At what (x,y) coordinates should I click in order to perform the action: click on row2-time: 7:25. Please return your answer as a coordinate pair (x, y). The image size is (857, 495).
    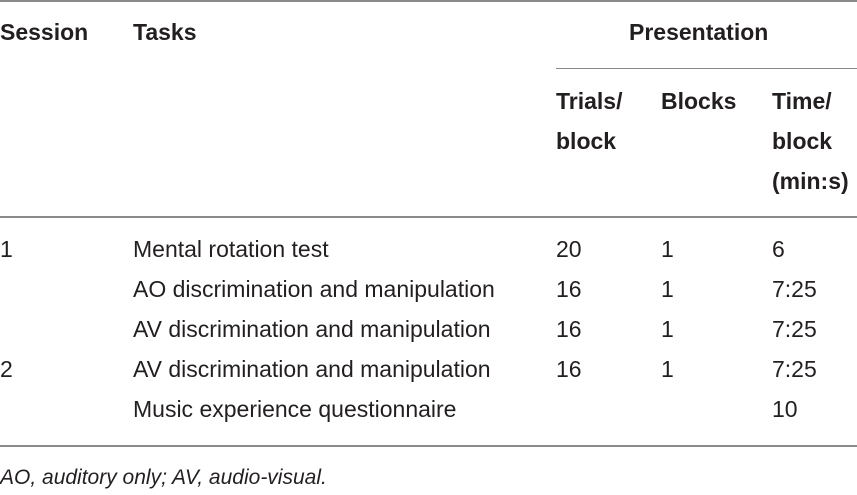
    Looking at the image, I should click on (794, 289).